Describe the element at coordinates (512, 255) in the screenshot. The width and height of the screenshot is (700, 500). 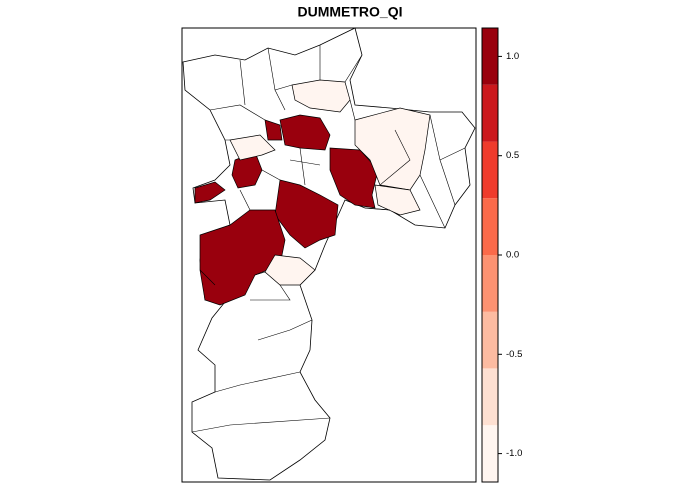
I see `colorbar-tick-label: 0.0` at that location.